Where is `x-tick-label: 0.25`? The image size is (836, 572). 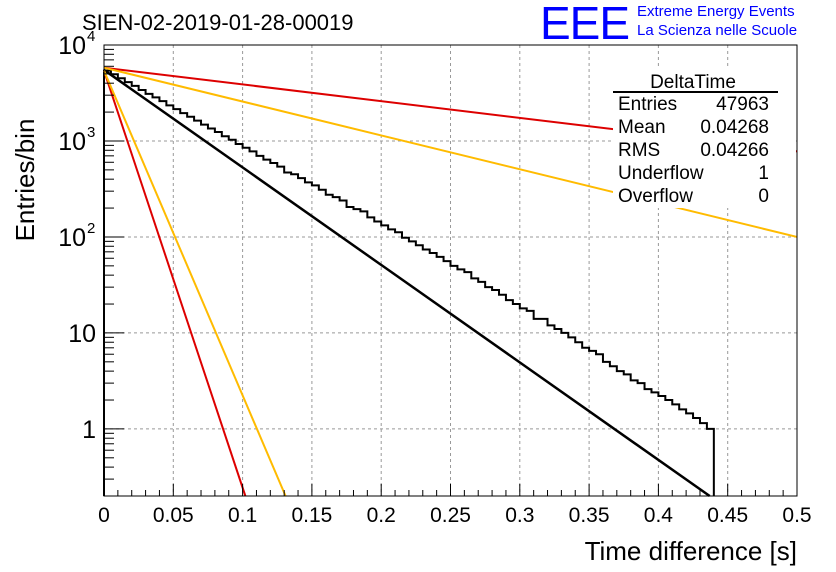 x-tick-label: 0.25 is located at coordinates (450, 515).